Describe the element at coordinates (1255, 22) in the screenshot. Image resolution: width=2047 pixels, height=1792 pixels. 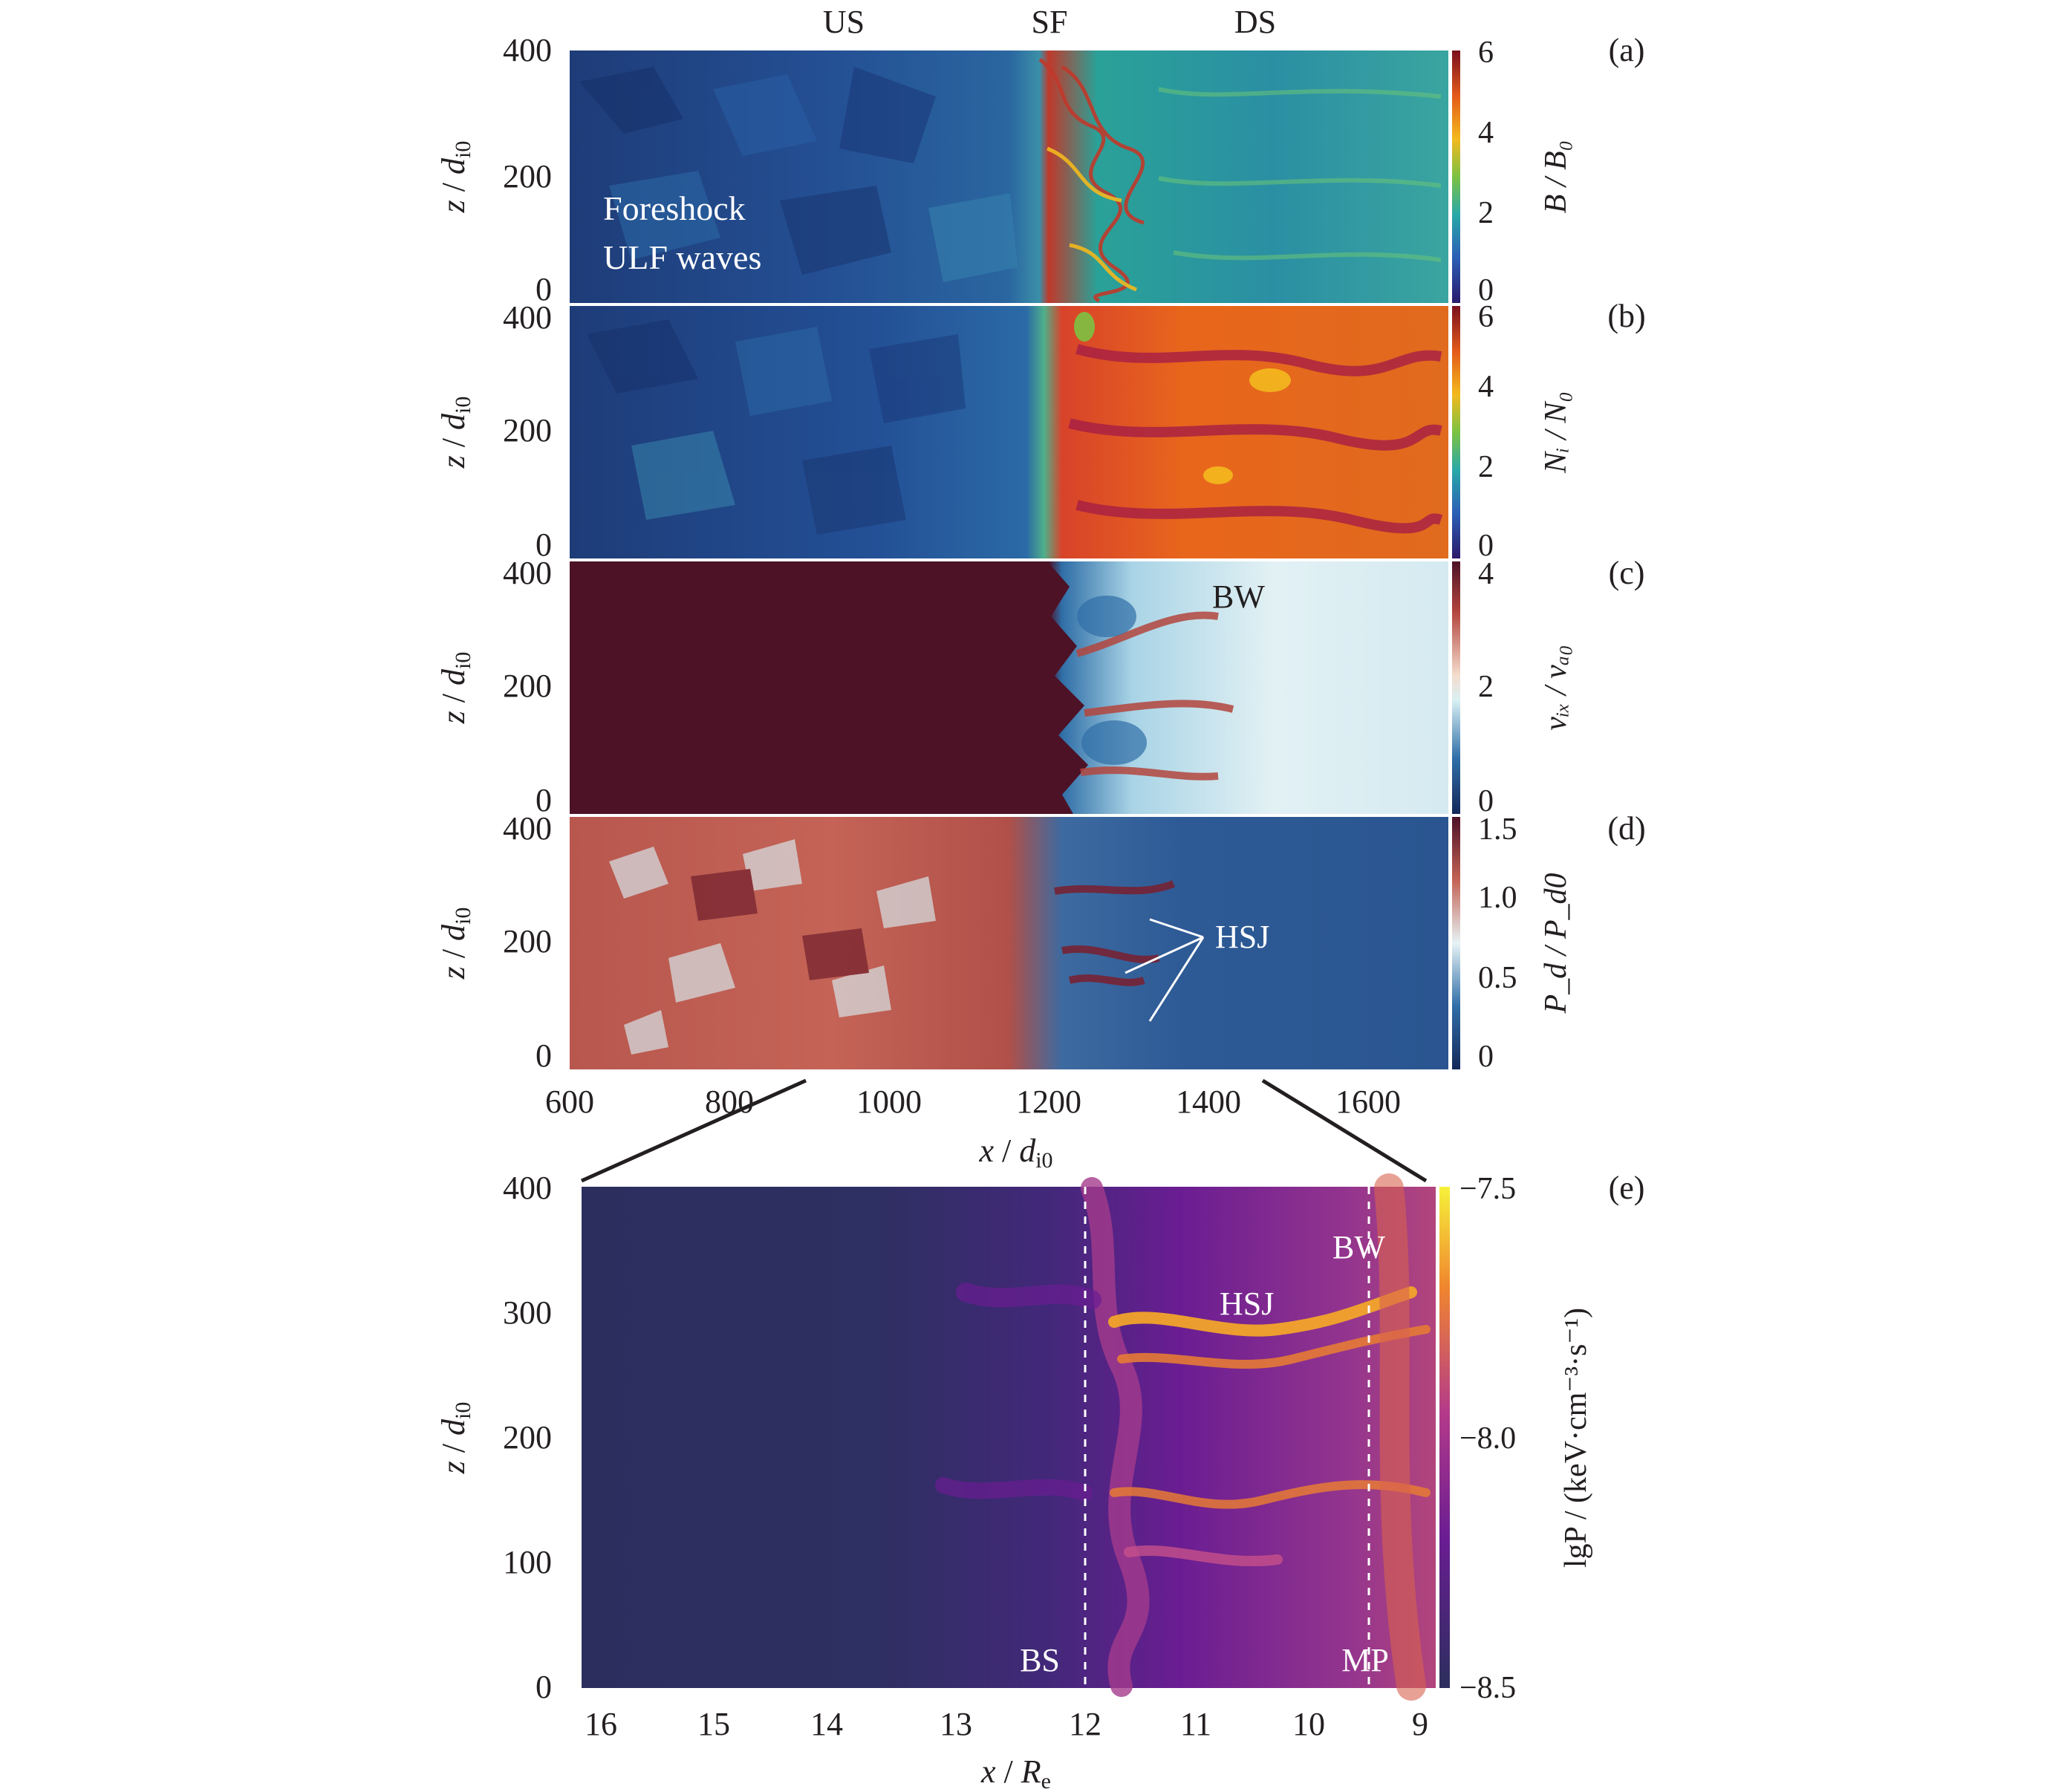
I see `region-label-ds: DS` at that location.